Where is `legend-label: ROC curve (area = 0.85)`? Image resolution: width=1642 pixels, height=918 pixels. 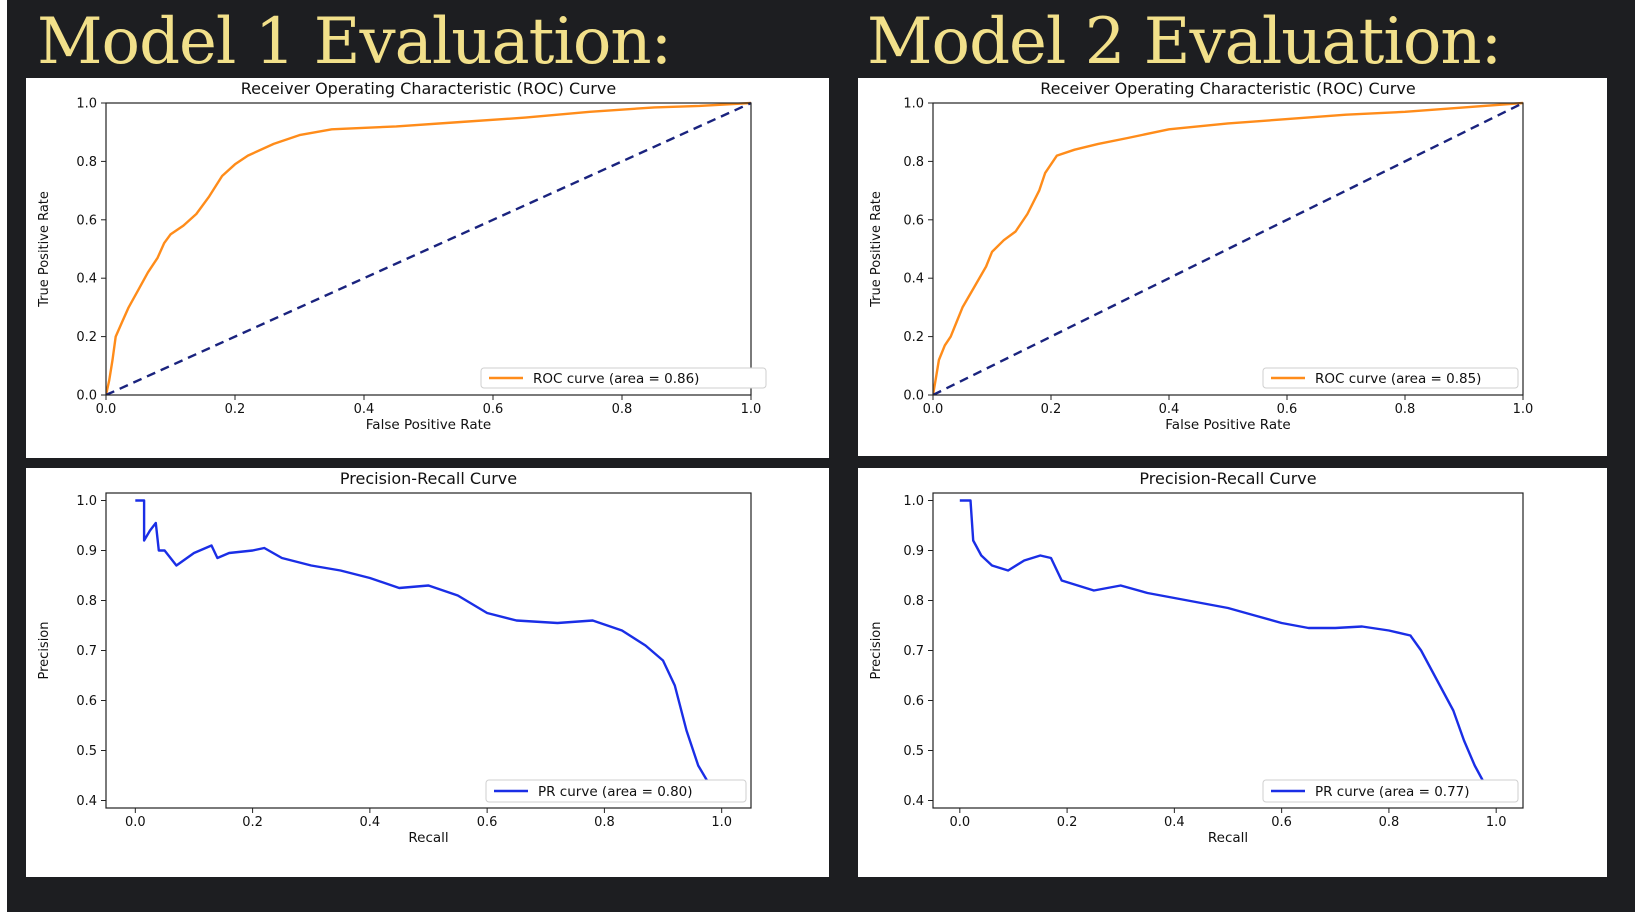
legend-label: ROC curve (area = 0.85) is located at coordinates (1398, 379).